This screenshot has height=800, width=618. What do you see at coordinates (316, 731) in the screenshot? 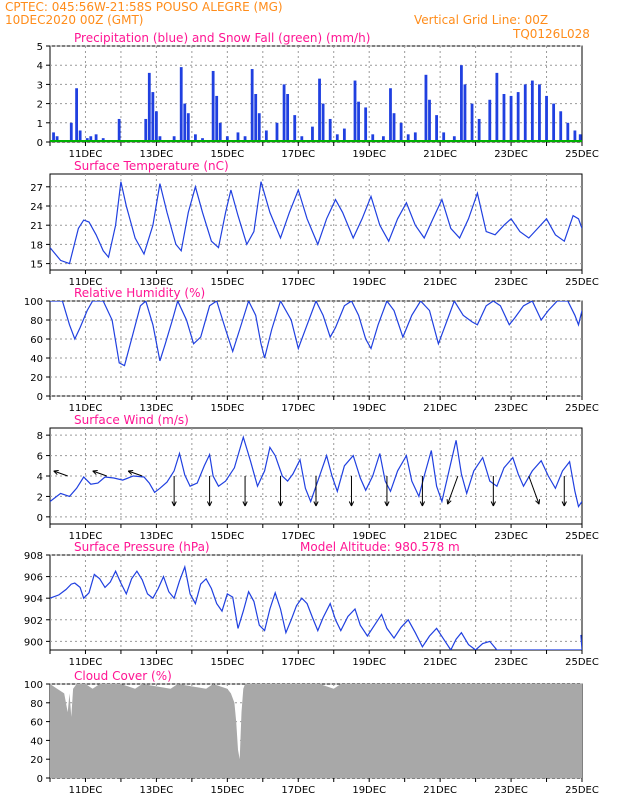
I see `cloud-cover-data` at bounding box center [316, 731].